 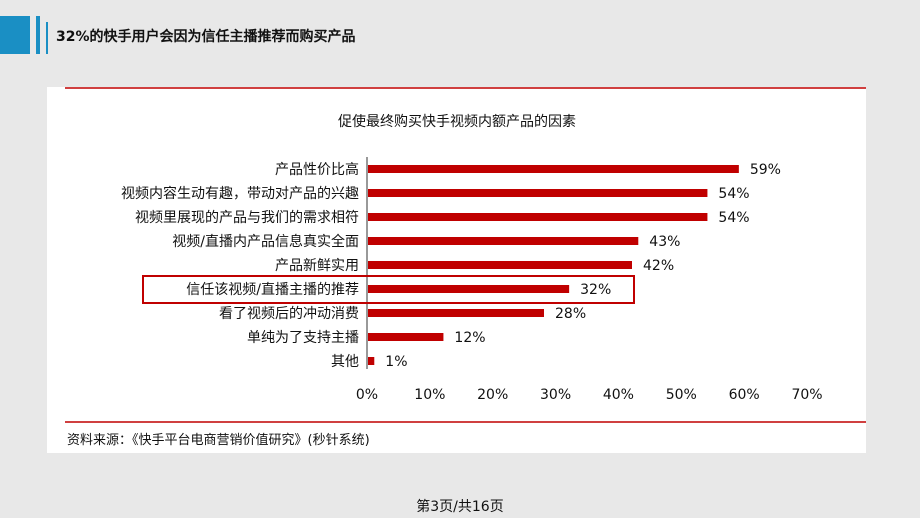 What do you see at coordinates (595, 290) in the screenshot?
I see `value-label: 32%` at bounding box center [595, 290].